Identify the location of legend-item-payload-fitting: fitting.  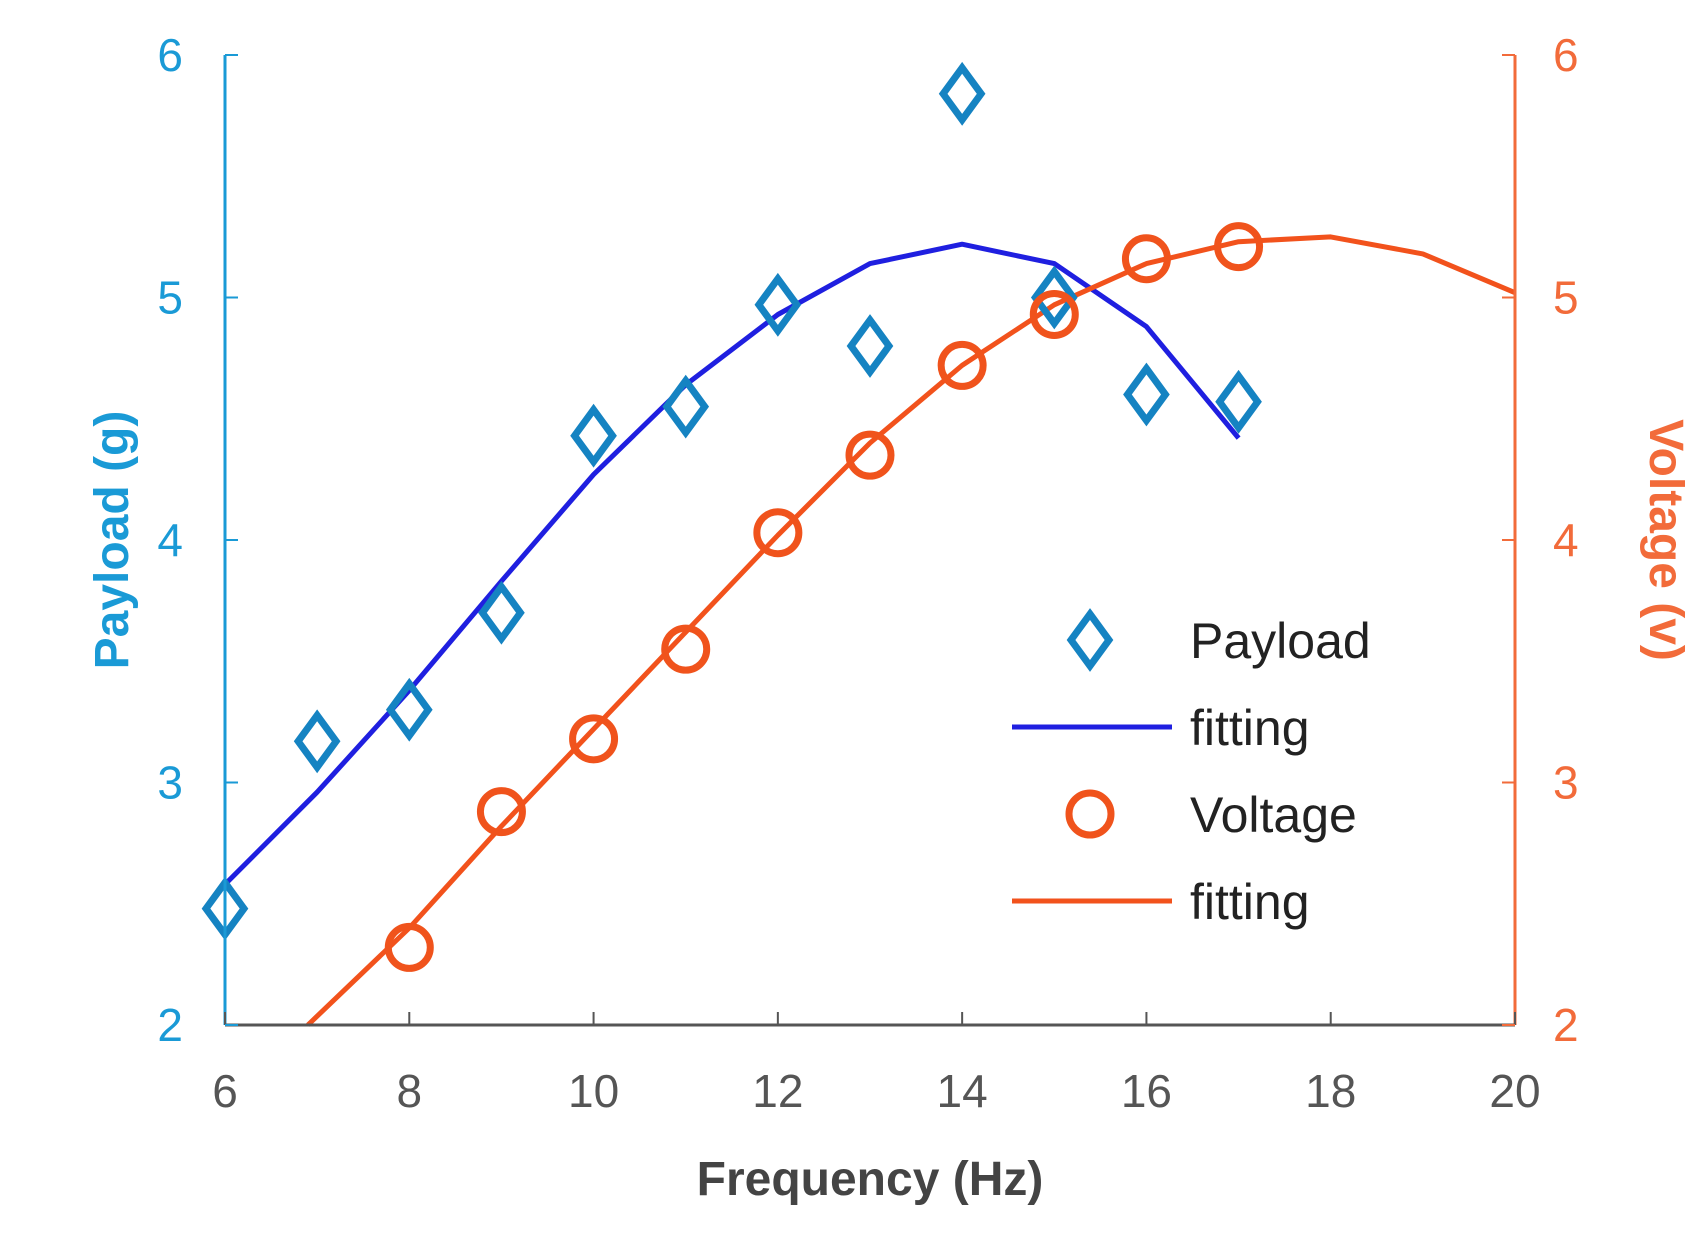
(1161, 728).